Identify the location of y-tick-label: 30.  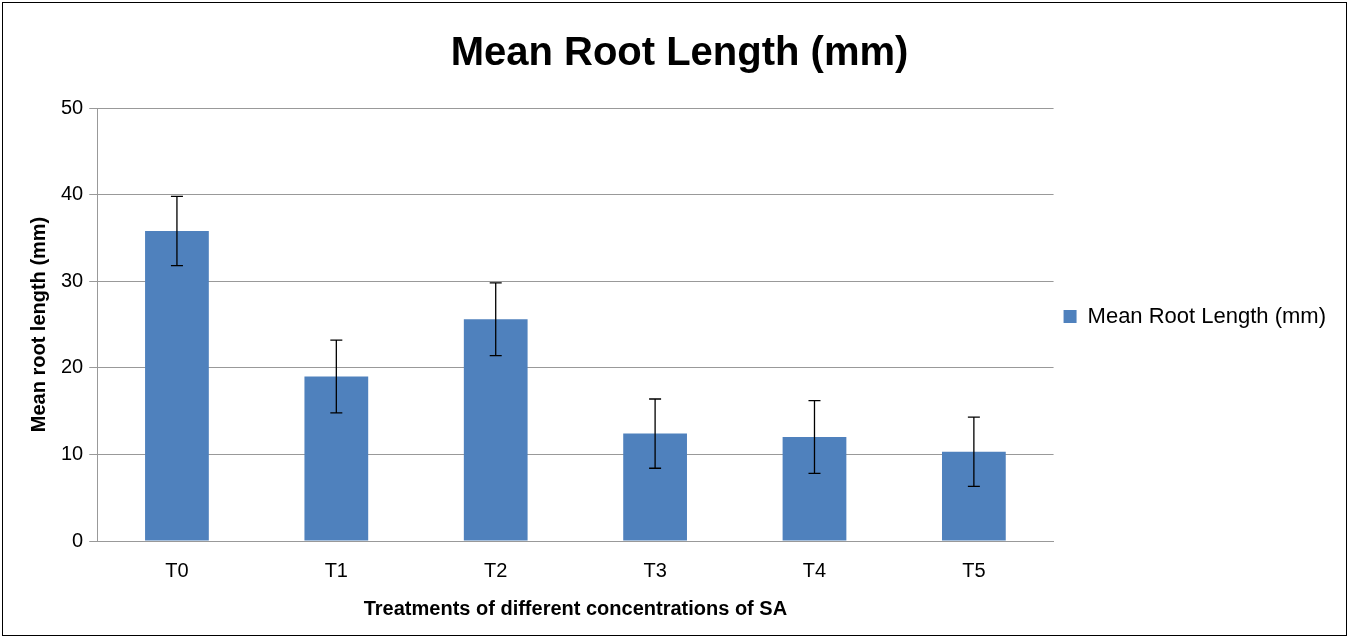
(72, 279).